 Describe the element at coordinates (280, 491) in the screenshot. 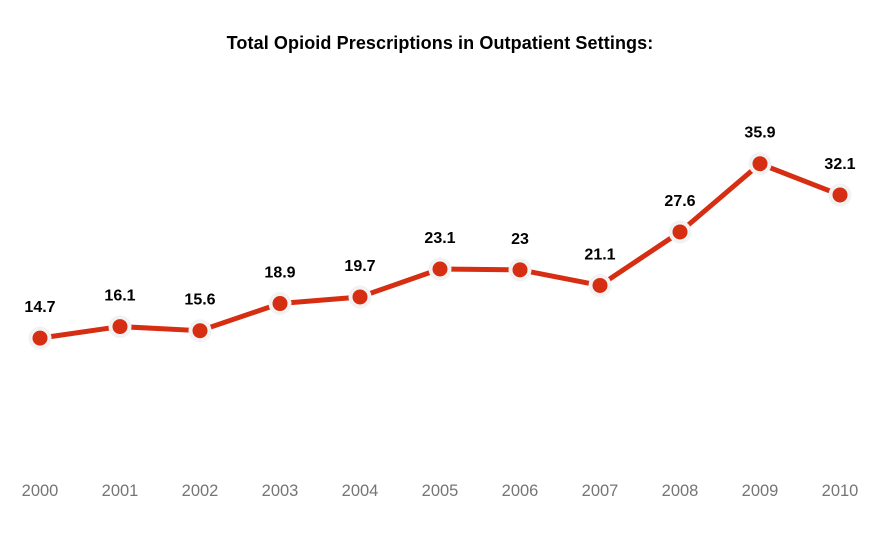

I see `x-axis-tick-label: 2003` at that location.